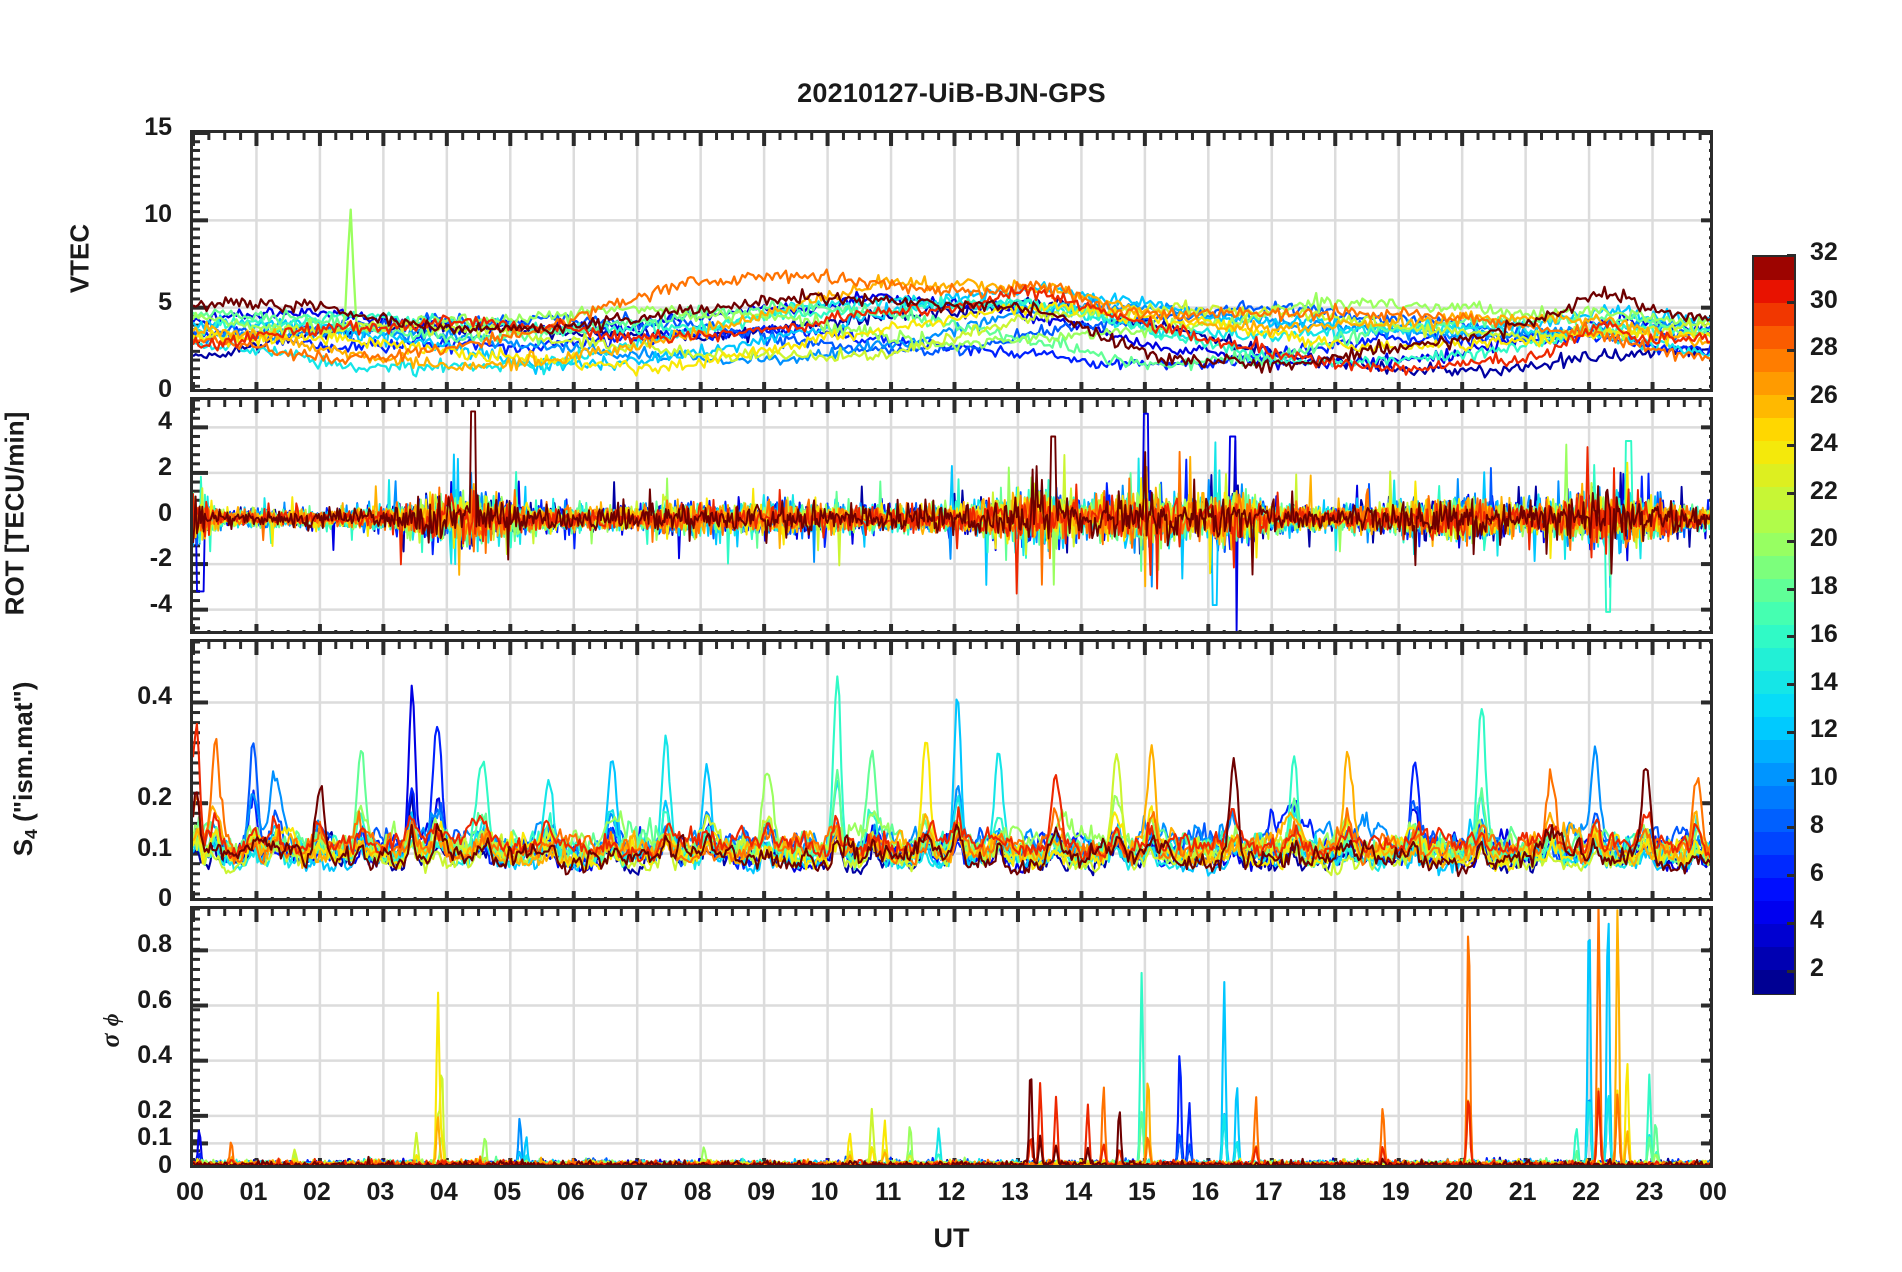  I want to click on colorbar-tick-label: 24, so click(1824, 442).